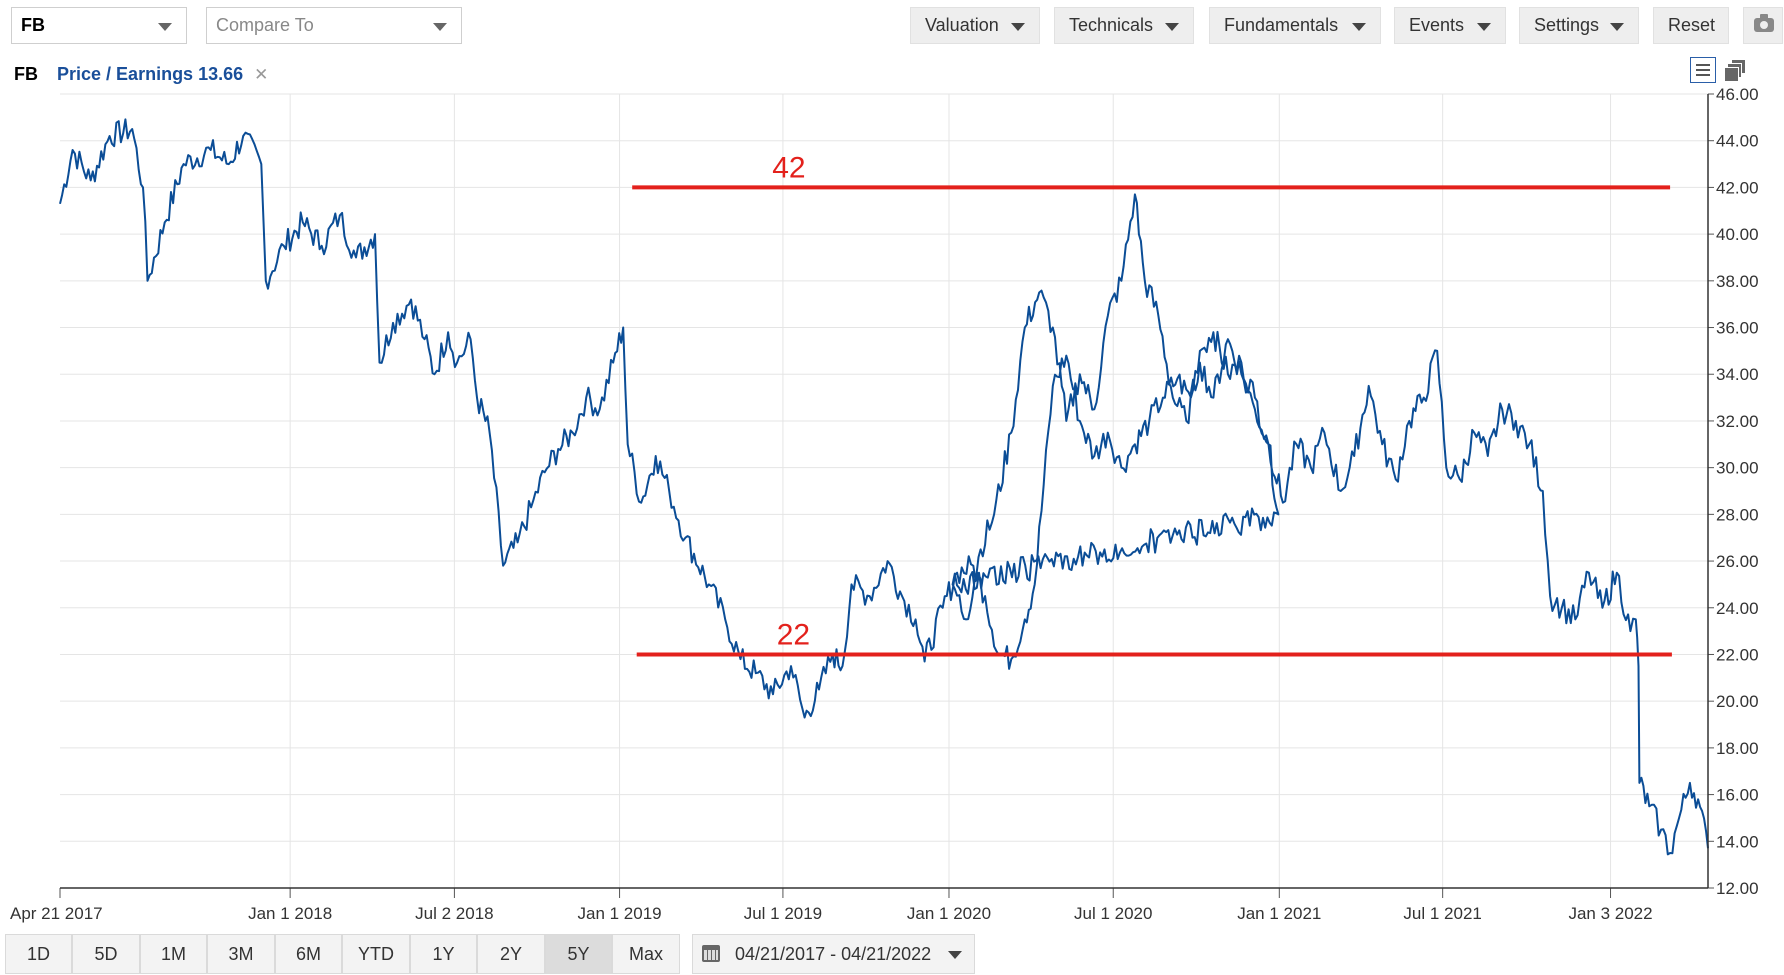 The height and width of the screenshot is (975, 1784). Describe the element at coordinates (150, 74) in the screenshot. I see `legend-study-name: Price / Earnings 13.66` at that location.